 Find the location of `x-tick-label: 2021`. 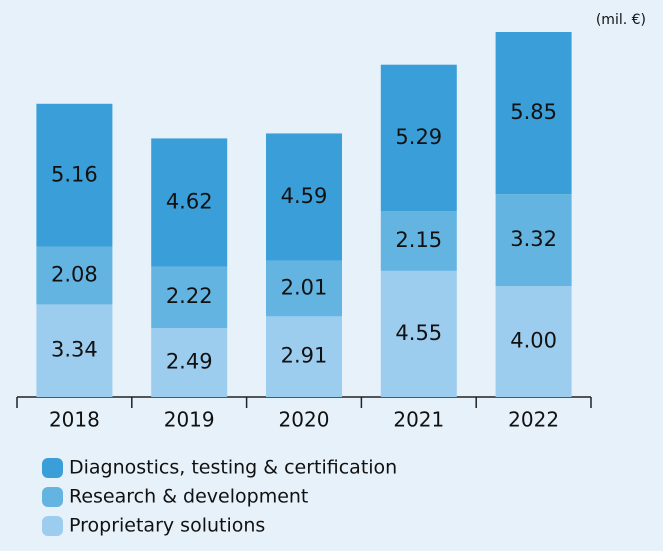

x-tick-label: 2021 is located at coordinates (418, 420).